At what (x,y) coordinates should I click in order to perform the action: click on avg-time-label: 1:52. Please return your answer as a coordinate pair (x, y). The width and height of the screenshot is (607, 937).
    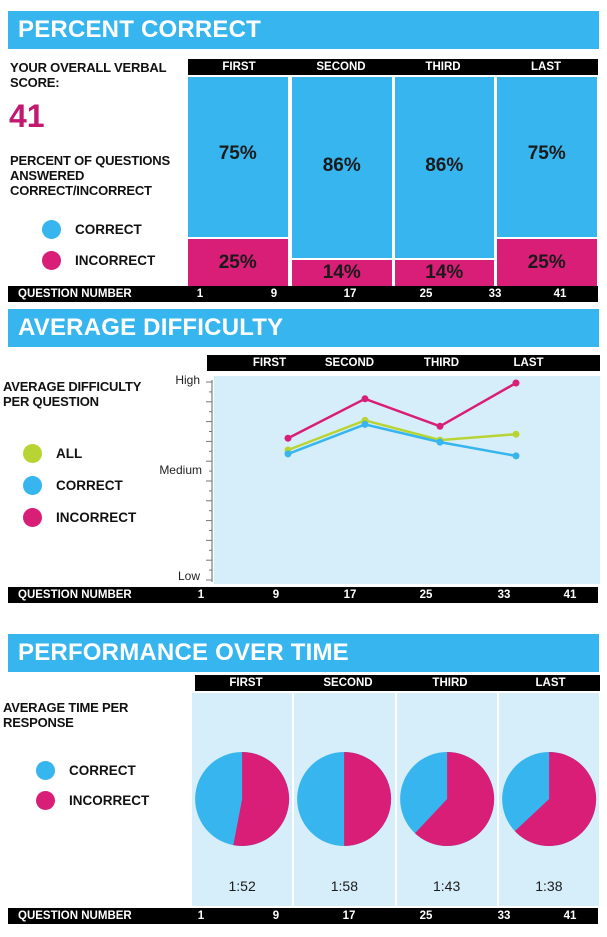
    Looking at the image, I should click on (242, 886).